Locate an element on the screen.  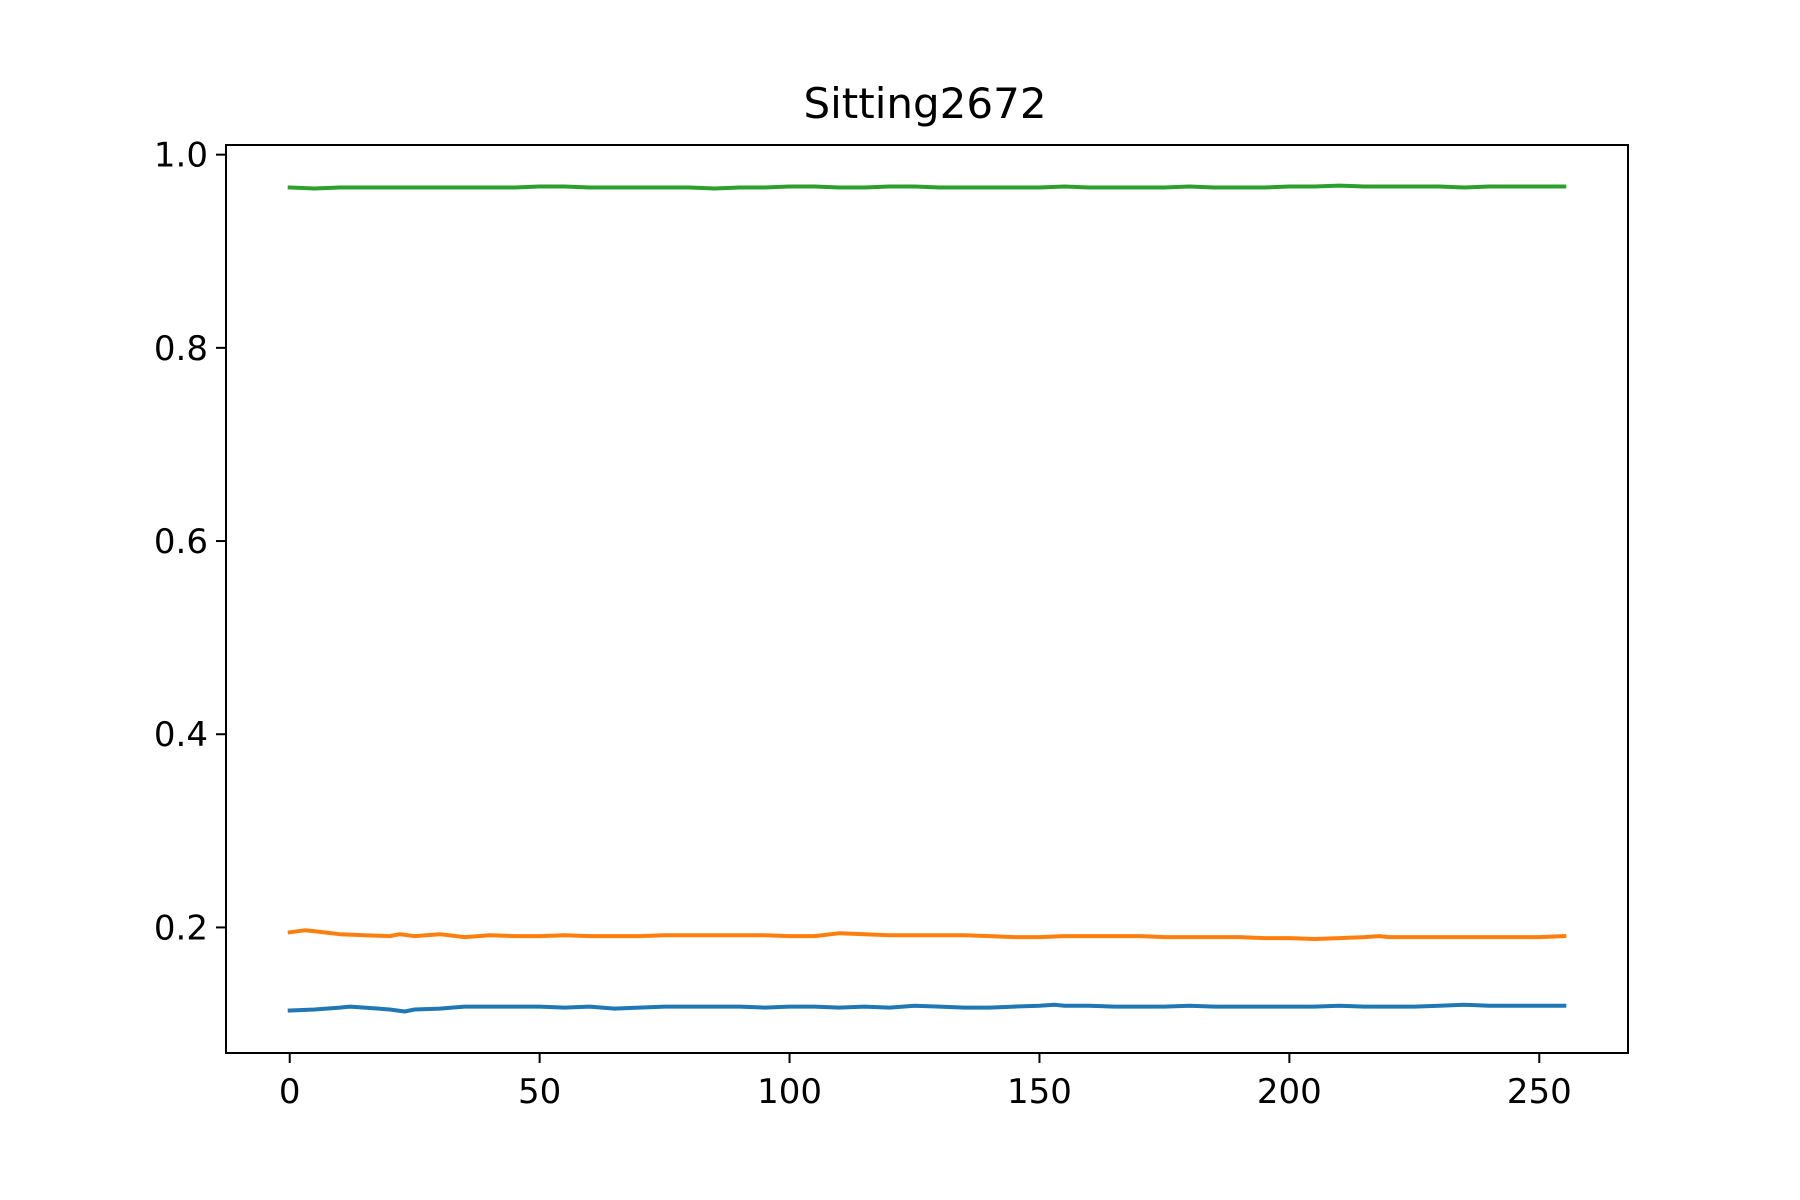
chart-title: Sitting2672 is located at coordinates (924, 103).